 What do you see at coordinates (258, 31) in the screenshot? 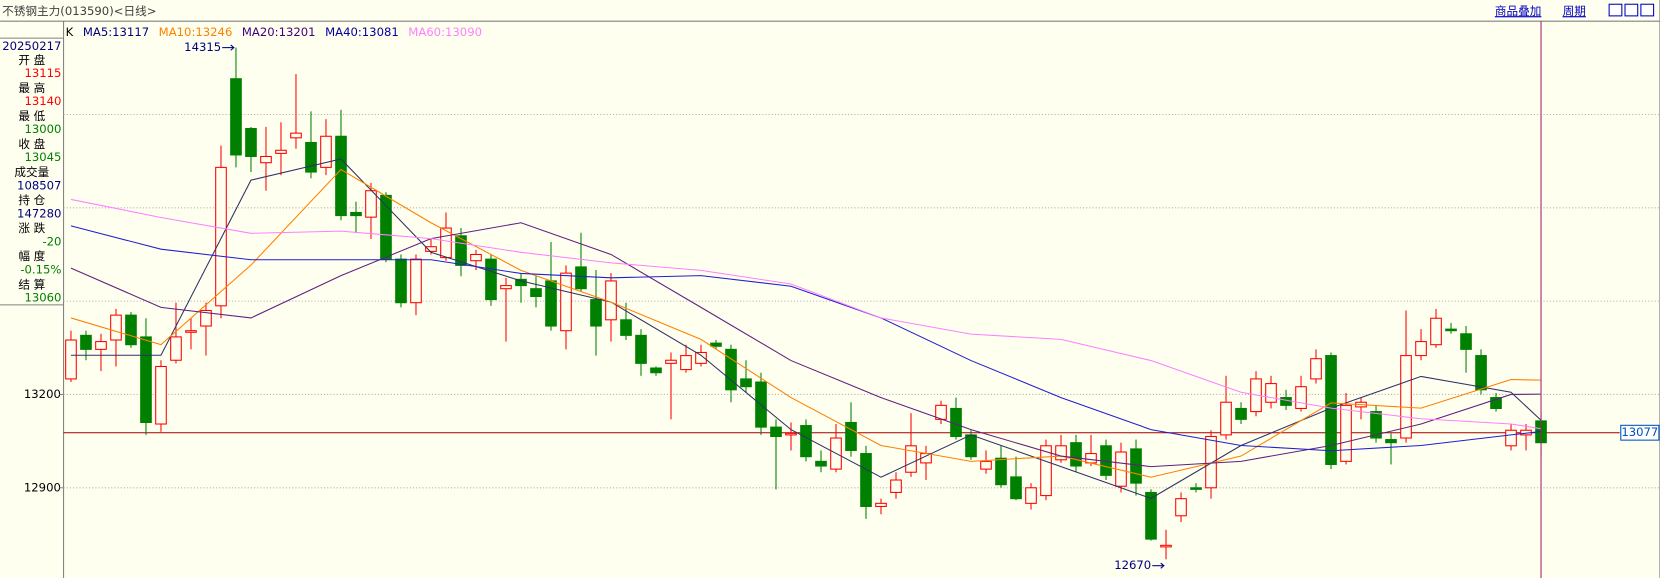
I see `legend-name: MA20` at bounding box center [258, 31].